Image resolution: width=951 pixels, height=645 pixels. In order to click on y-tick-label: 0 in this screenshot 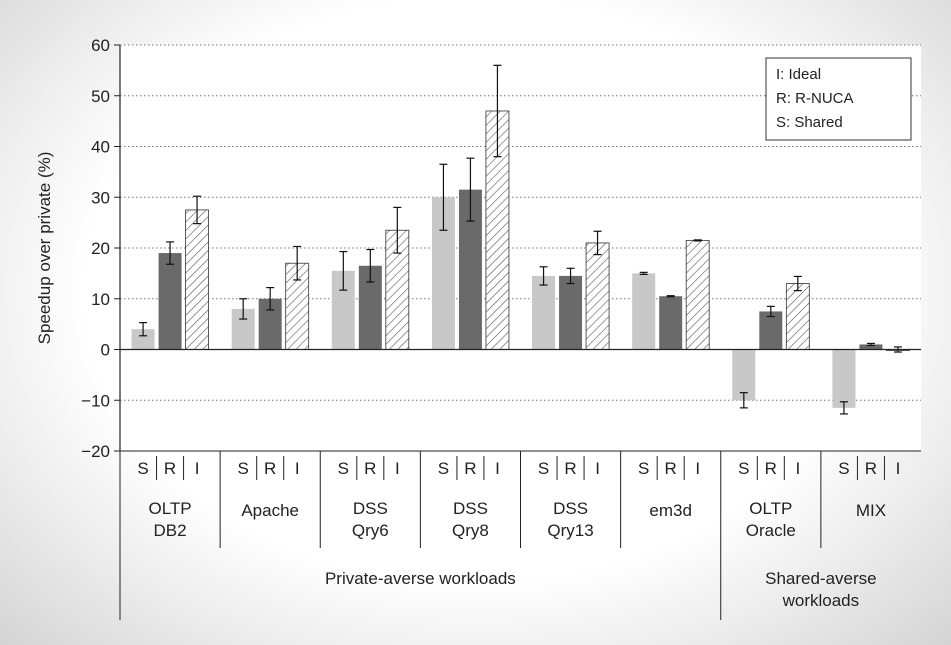, I will do `click(105, 350)`.